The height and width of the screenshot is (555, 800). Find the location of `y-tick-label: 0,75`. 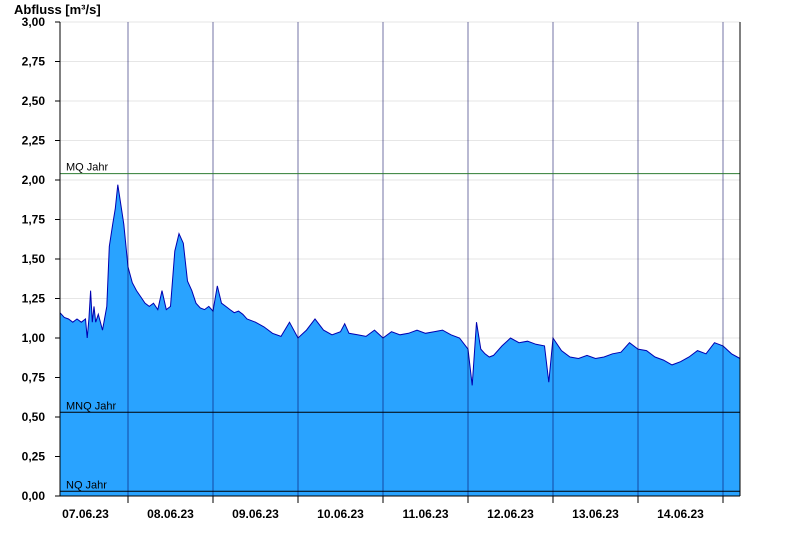

y-tick-label: 0,75 is located at coordinates (34, 378).